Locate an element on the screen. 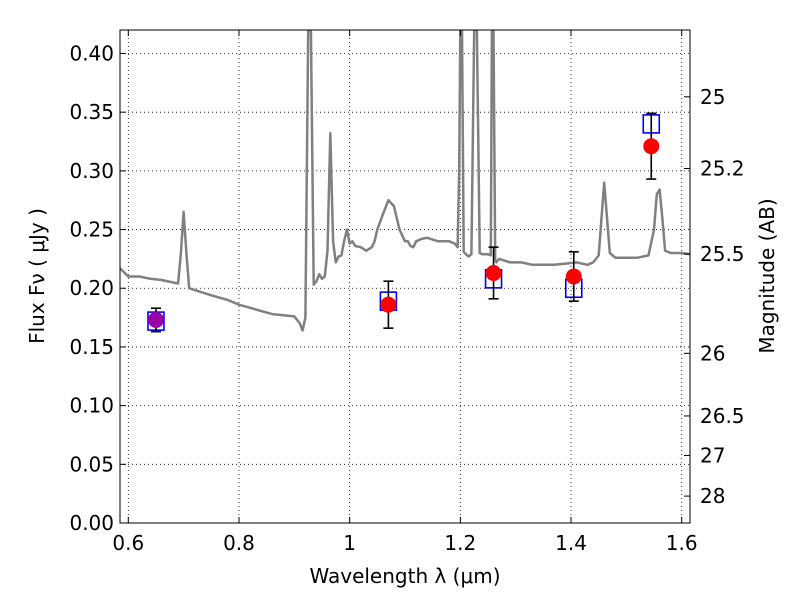  y-tick-label: 0.10 is located at coordinates (91, 406).